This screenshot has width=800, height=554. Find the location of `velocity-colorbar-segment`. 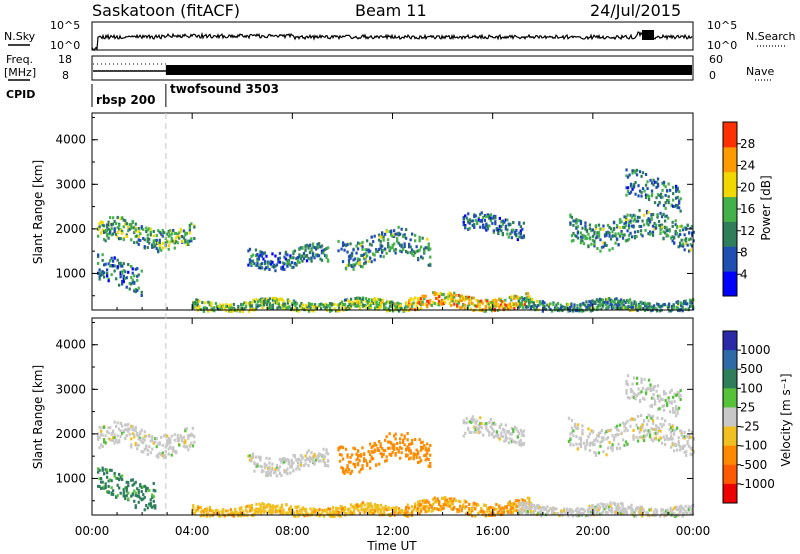

velocity-colorbar-segment is located at coordinates (730, 436).